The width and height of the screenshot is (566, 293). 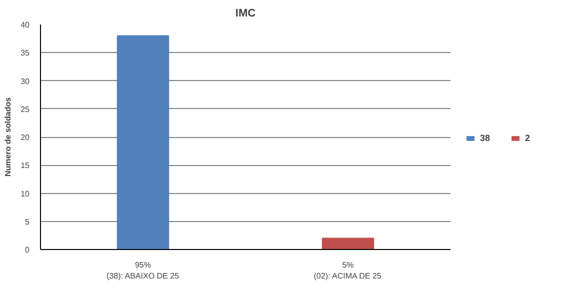 What do you see at coordinates (25, 81) in the screenshot?
I see `y-tick-label: 30` at bounding box center [25, 81].